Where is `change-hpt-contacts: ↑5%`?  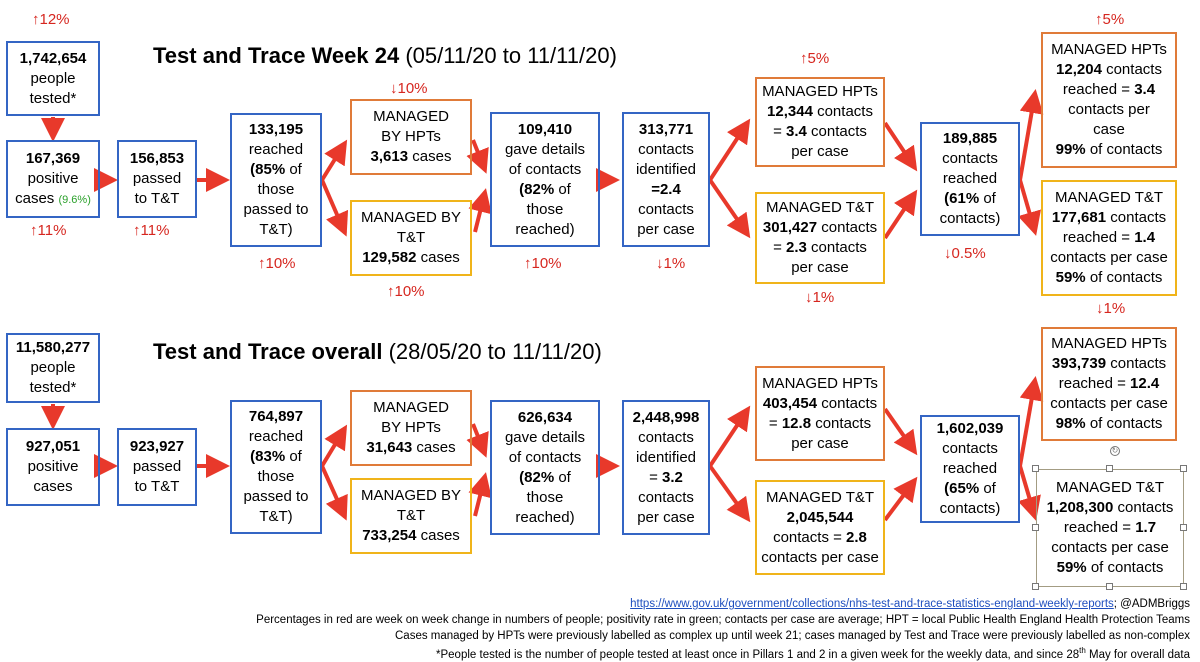
change-hpt-contacts: ↑5% is located at coordinates (815, 58).